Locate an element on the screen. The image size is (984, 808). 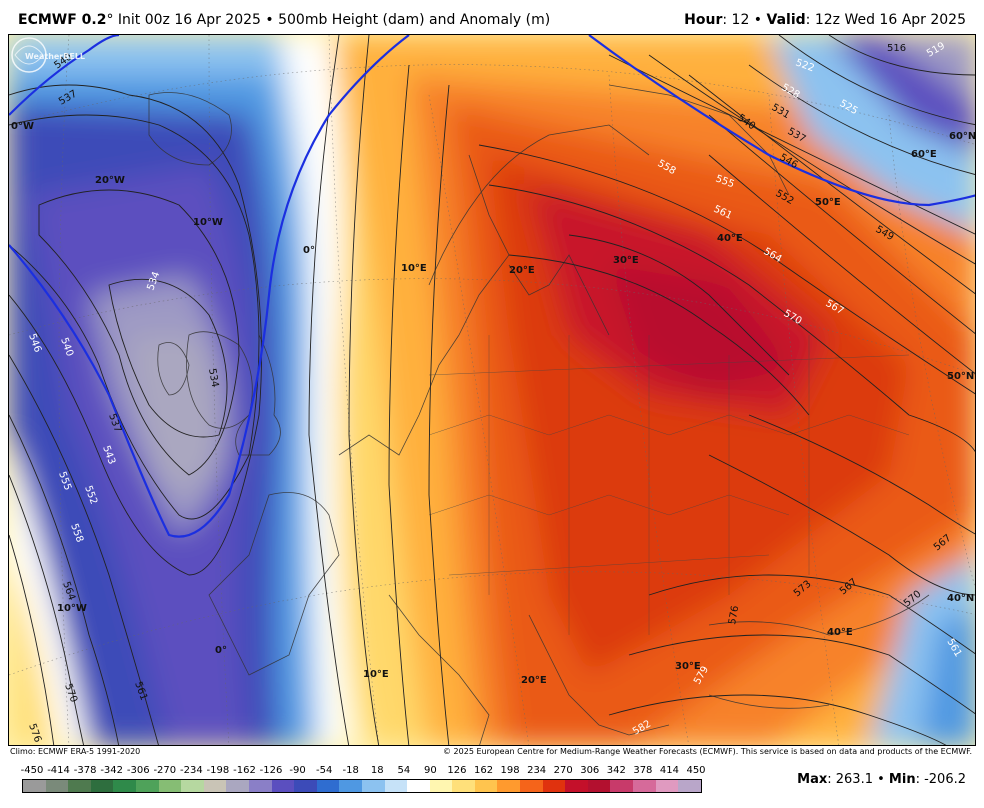
lat-label: 40°N is located at coordinates (960, 598).